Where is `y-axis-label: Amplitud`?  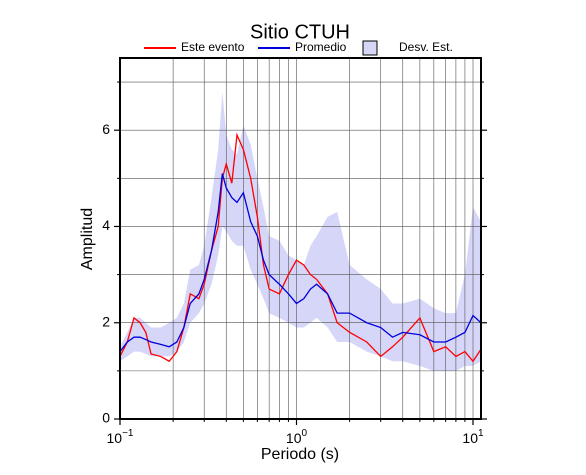 y-axis-label: Amplitud is located at coordinates (87, 239).